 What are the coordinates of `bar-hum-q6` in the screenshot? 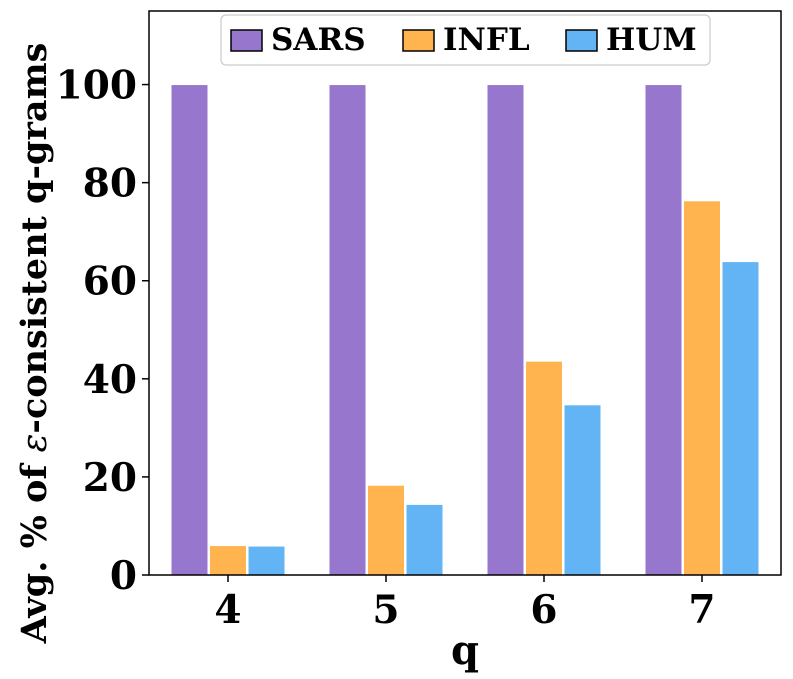 It's located at (582, 490).